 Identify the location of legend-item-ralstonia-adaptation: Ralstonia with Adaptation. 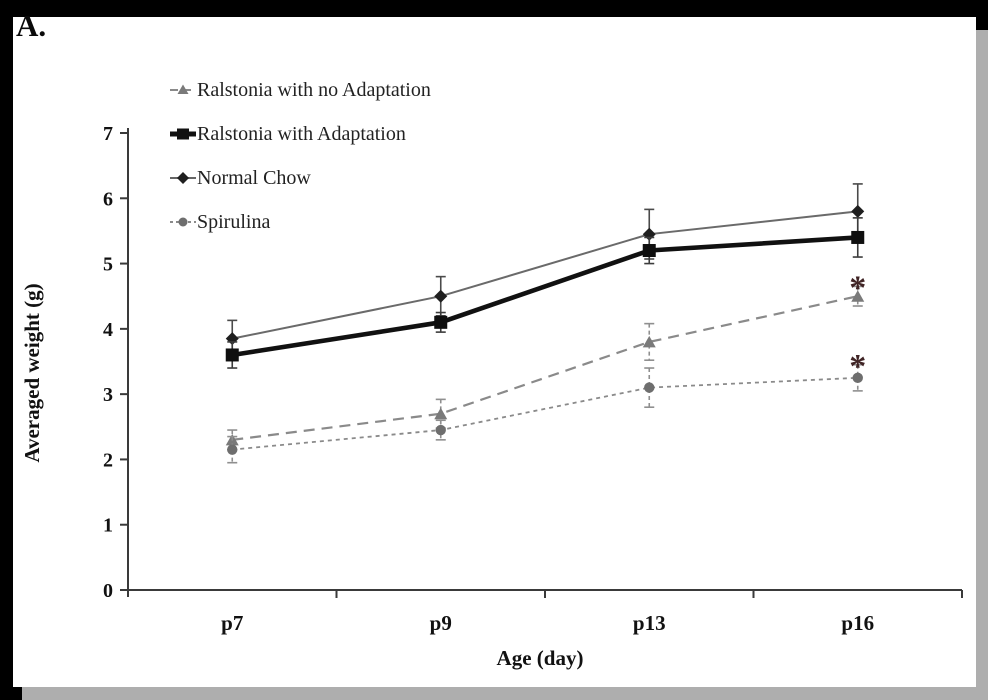
(300, 134).